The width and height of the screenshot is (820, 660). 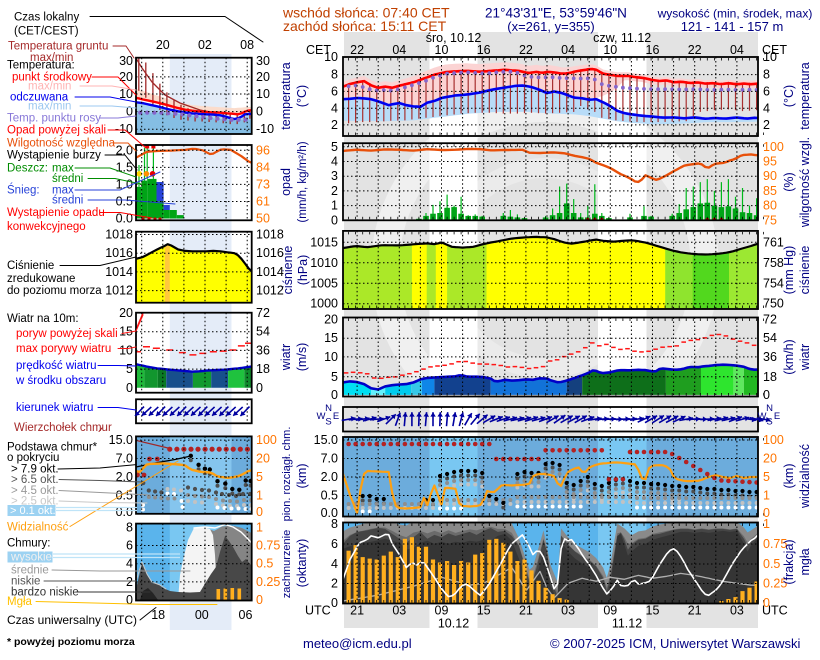 I want to click on svg-text: > 0.1 okt., so click(x=33, y=511).